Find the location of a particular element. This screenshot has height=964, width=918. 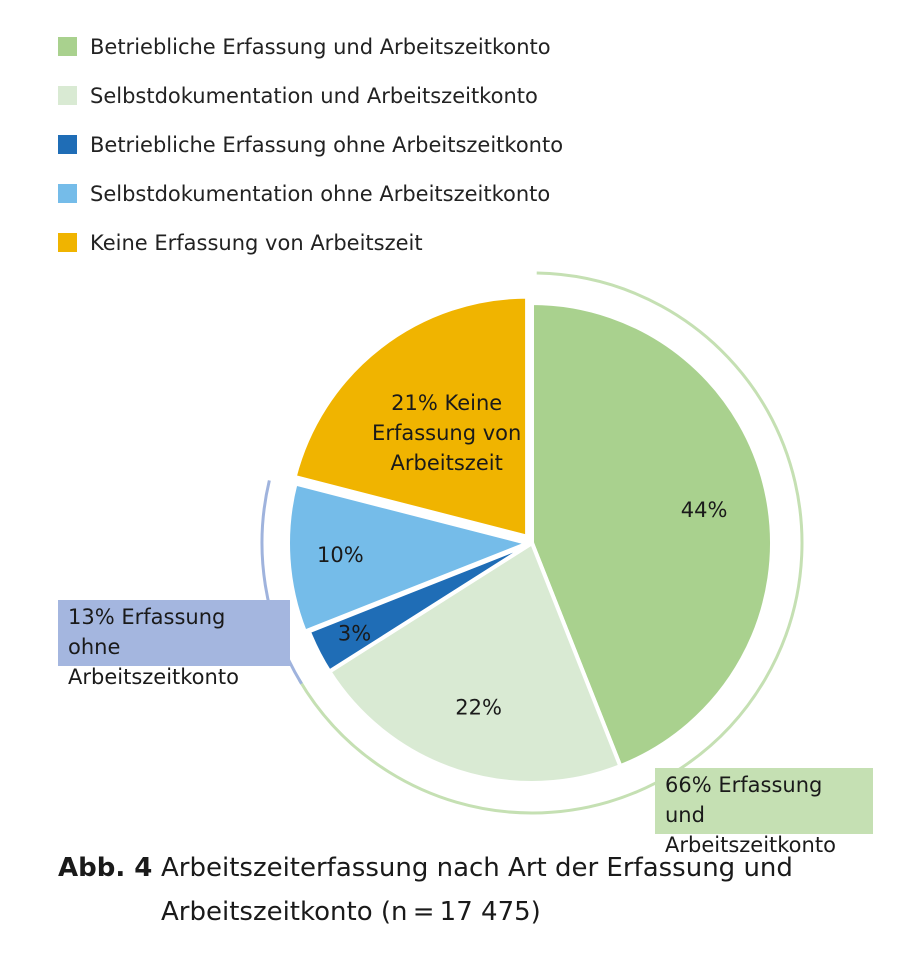

legend-item: Keine Erfassung von Arbeitszeit is located at coordinates (310, 242).